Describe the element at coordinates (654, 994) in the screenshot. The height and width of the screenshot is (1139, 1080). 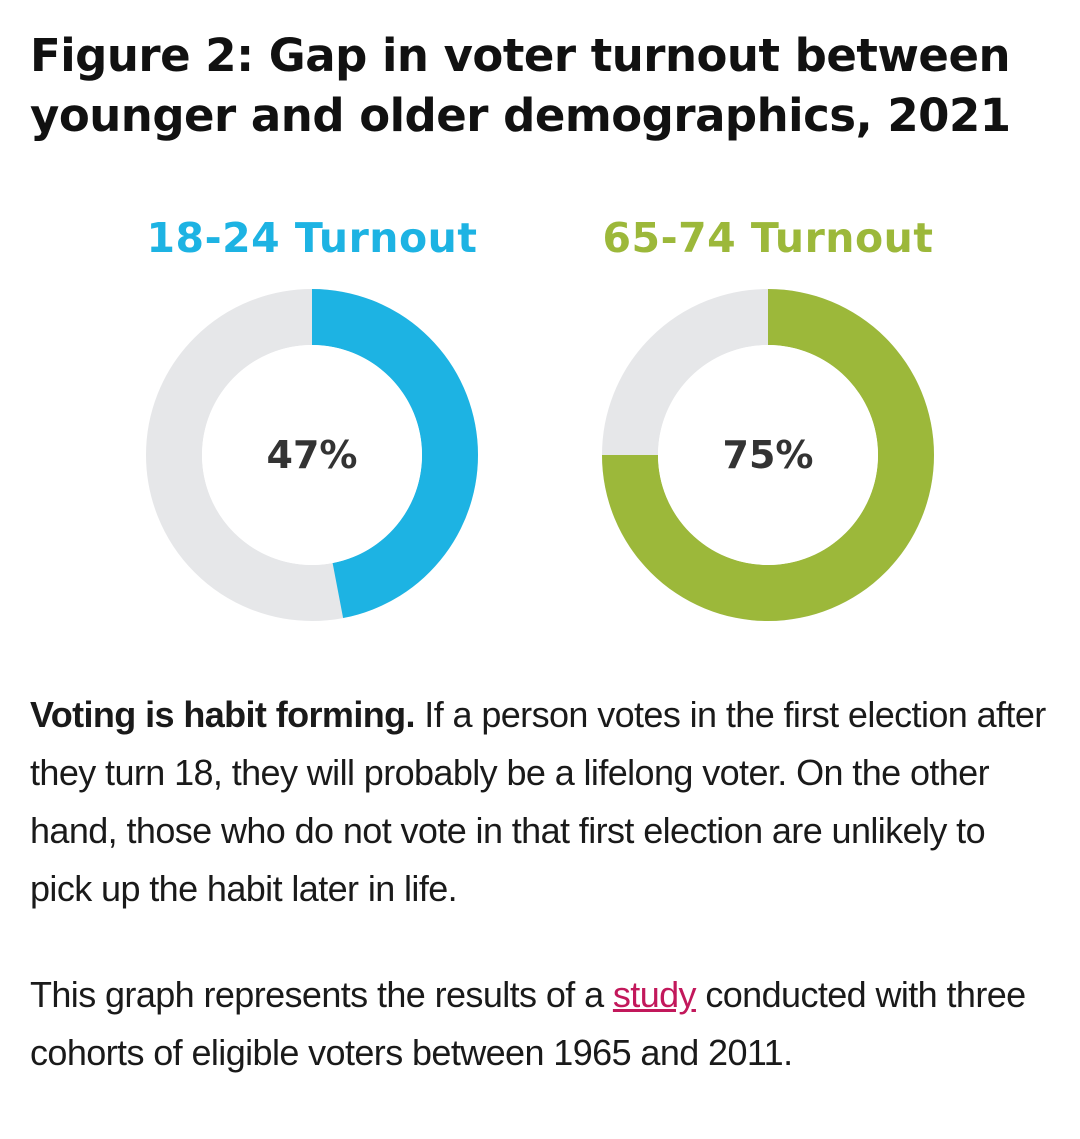
I see `study-link: study` at that location.